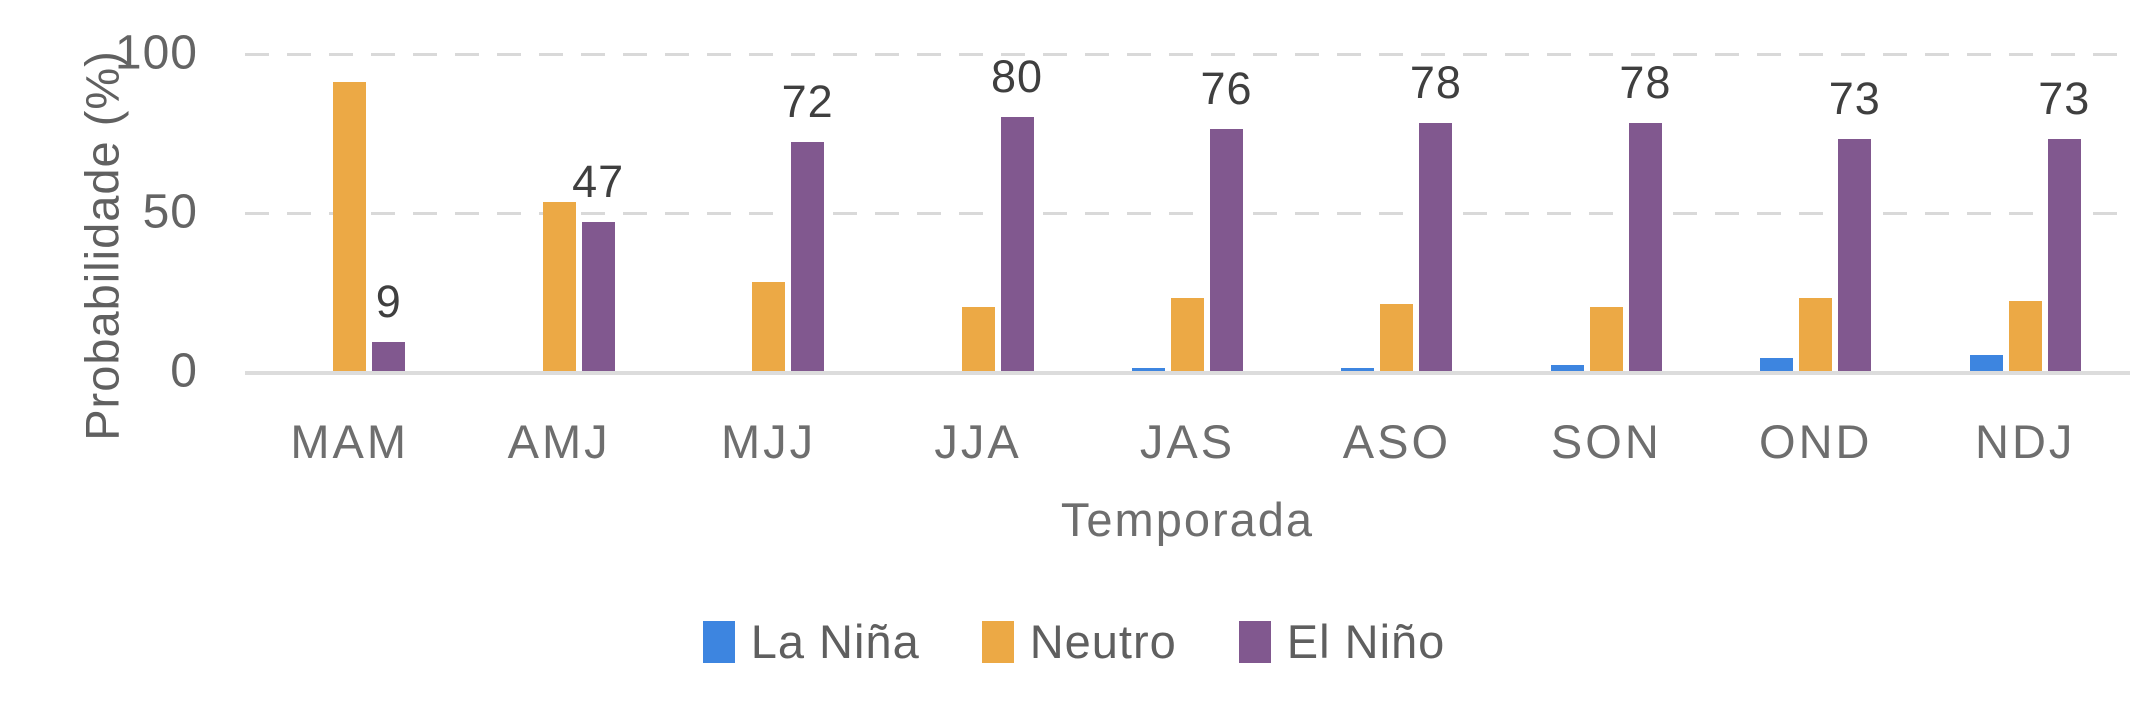 The image size is (2148, 721). I want to click on bar-group-ond: 73, so click(1820, 212).